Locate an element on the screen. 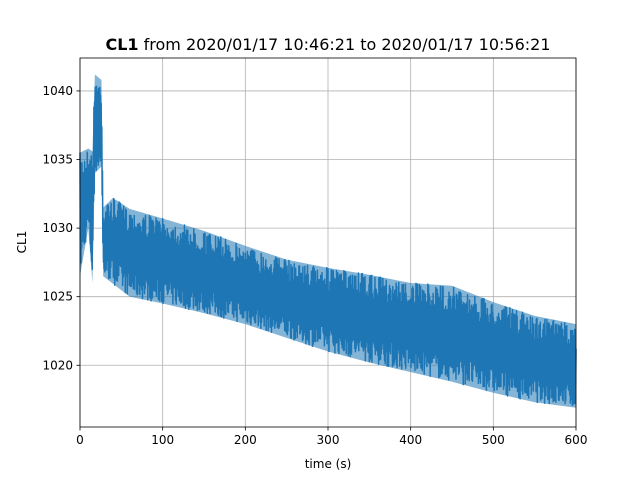  x-axis-ticks: 0 100 200 300 400 500 600 is located at coordinates (331, 437).